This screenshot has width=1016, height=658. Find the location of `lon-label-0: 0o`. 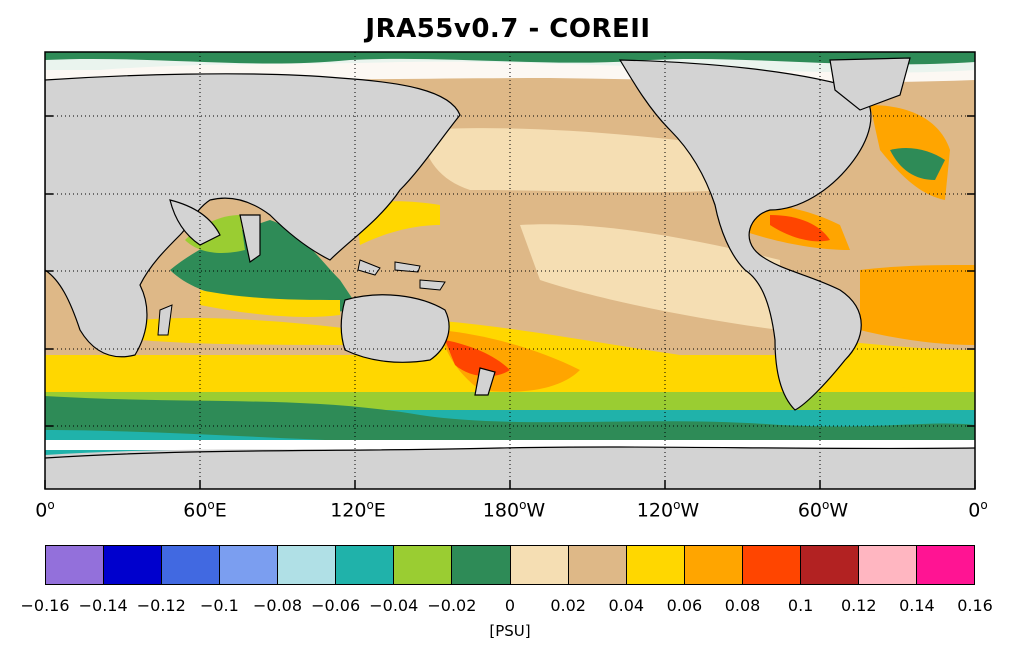

lon-label-0: 0o is located at coordinates (45, 510).